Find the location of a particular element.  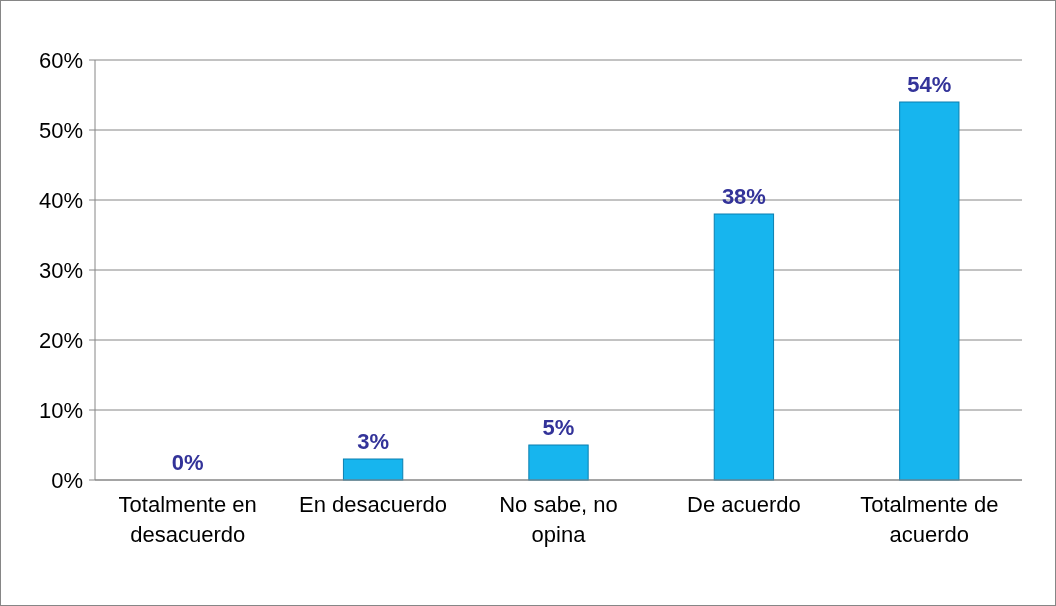

data-label: 5% is located at coordinates (558, 427).